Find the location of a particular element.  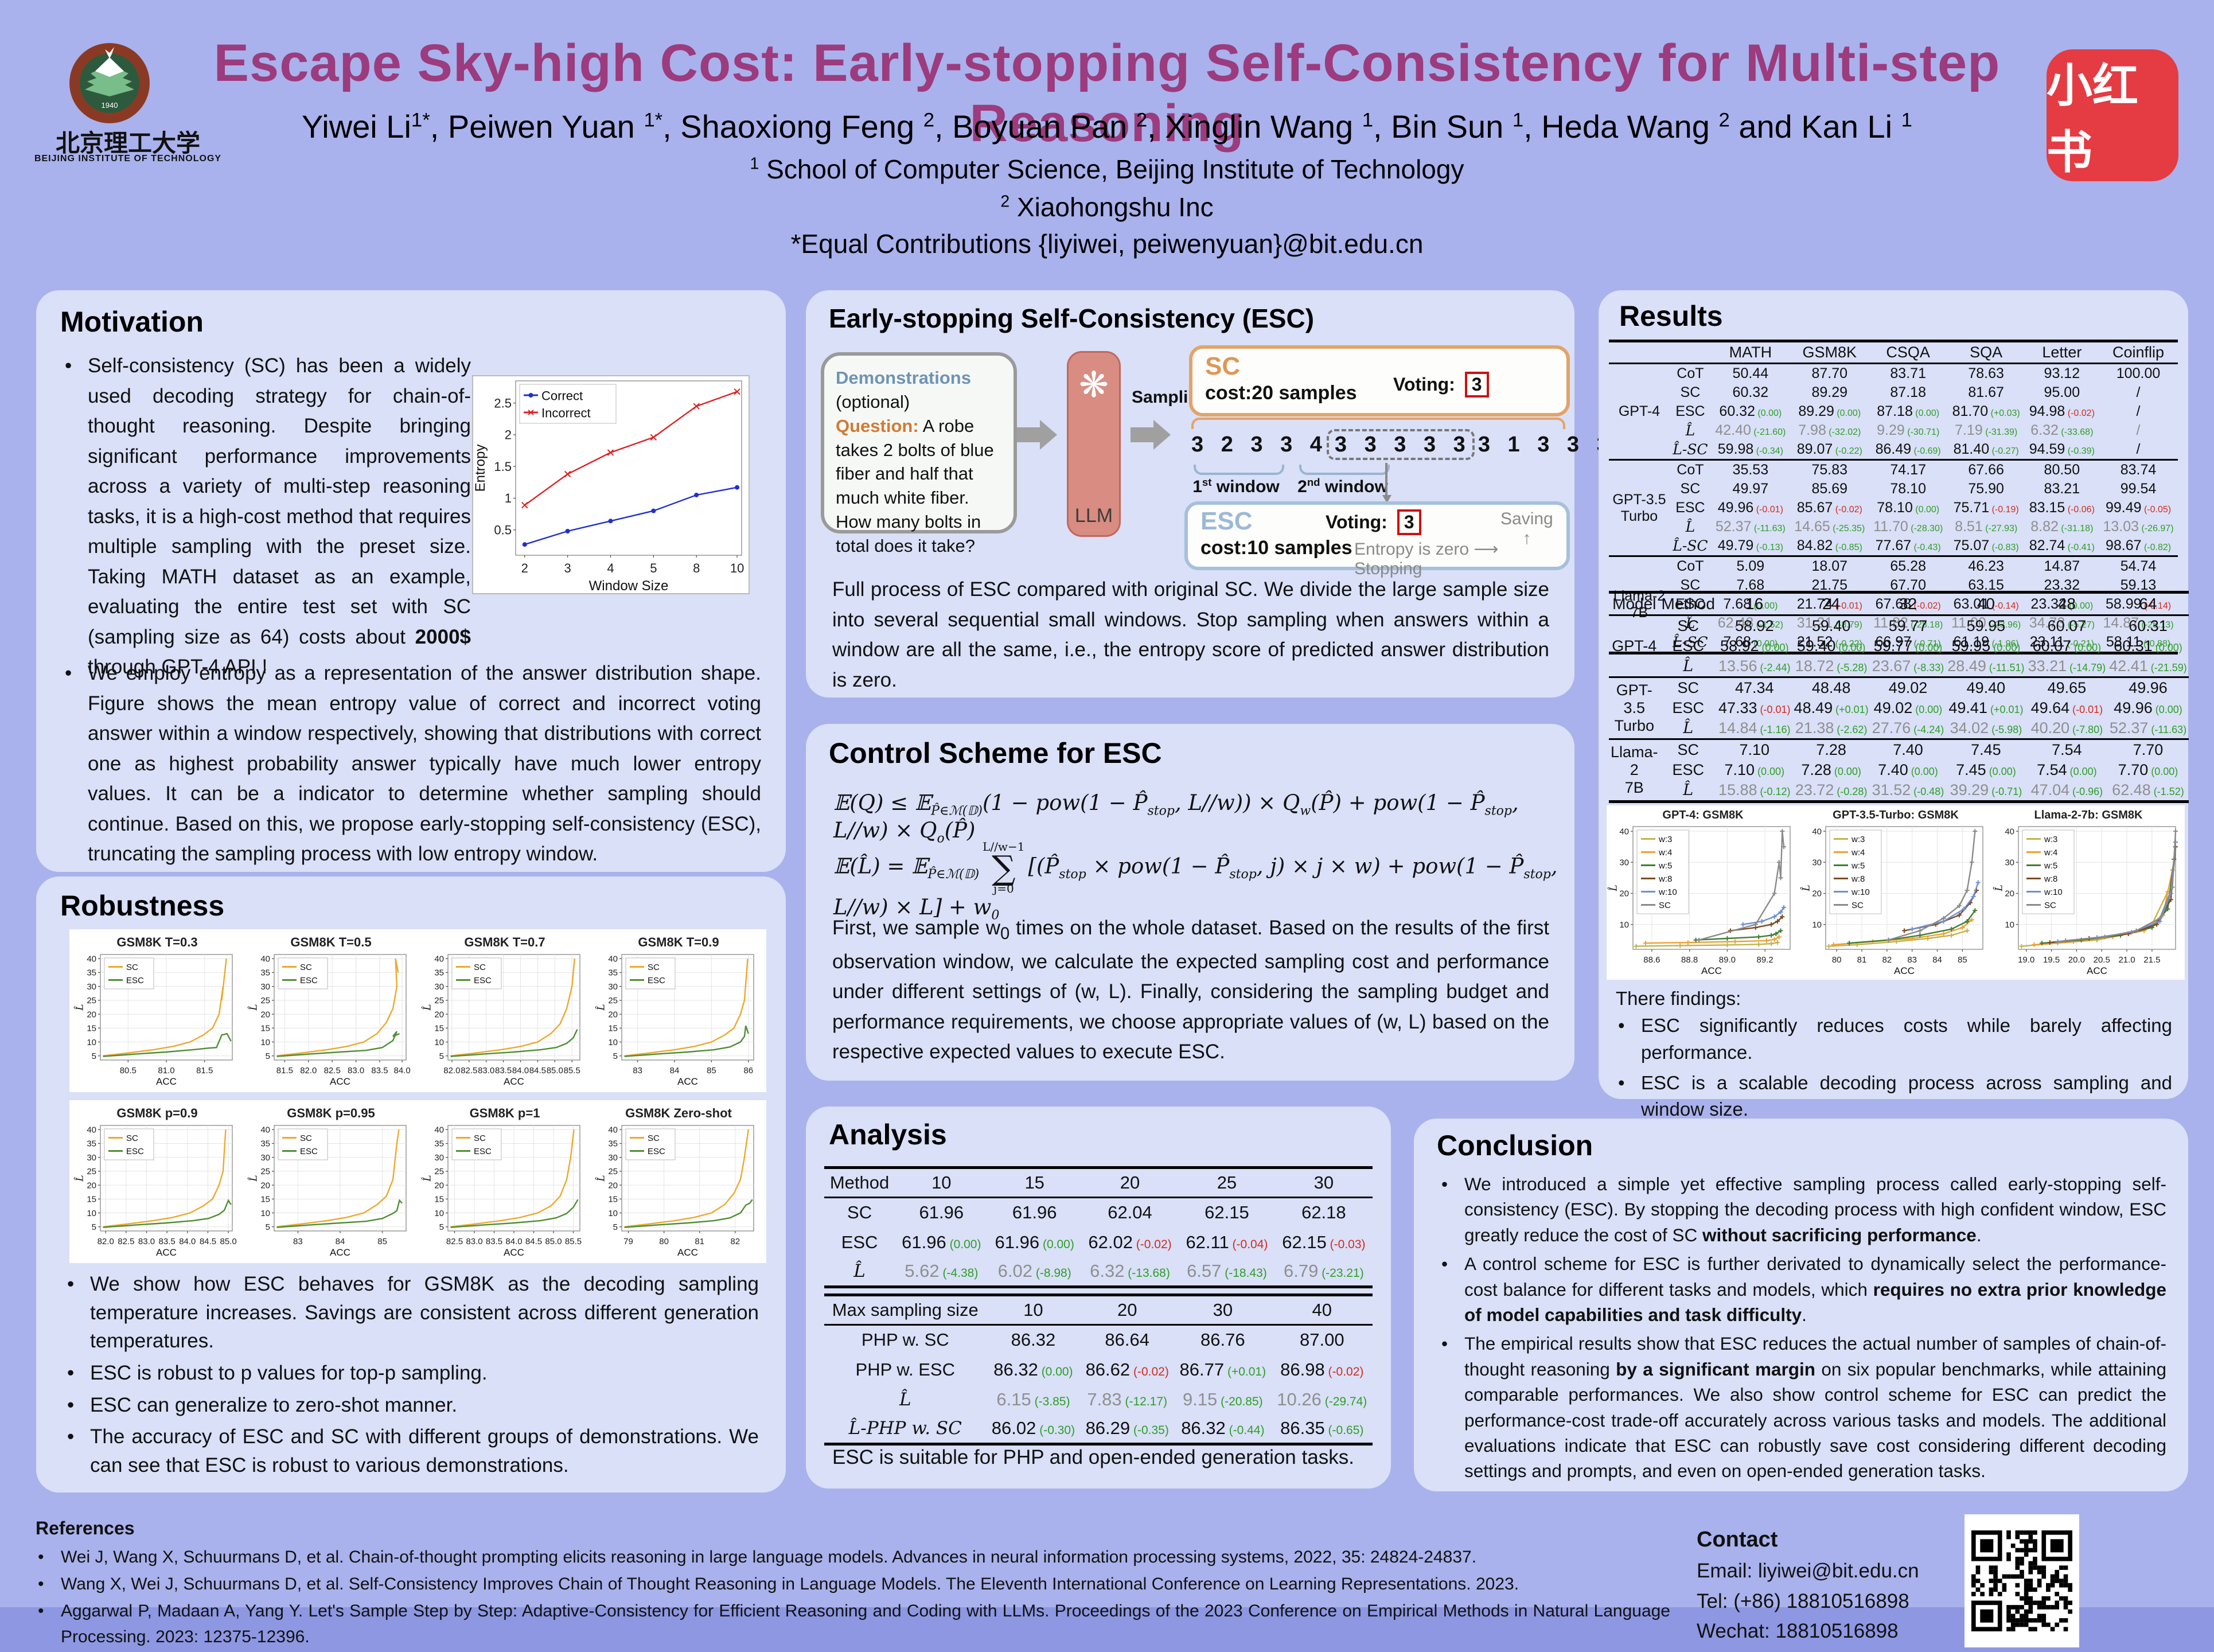

sc-voting: Voting: 3 is located at coordinates (1441, 385).